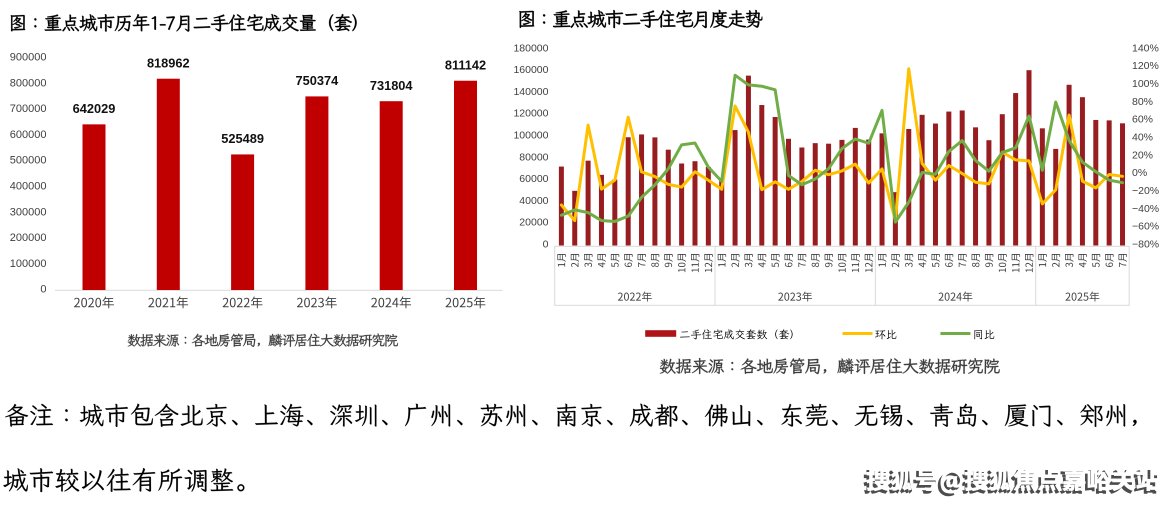 This screenshot has width=1171, height=513. I want to click on svg-text: 180000, so click(530, 48).